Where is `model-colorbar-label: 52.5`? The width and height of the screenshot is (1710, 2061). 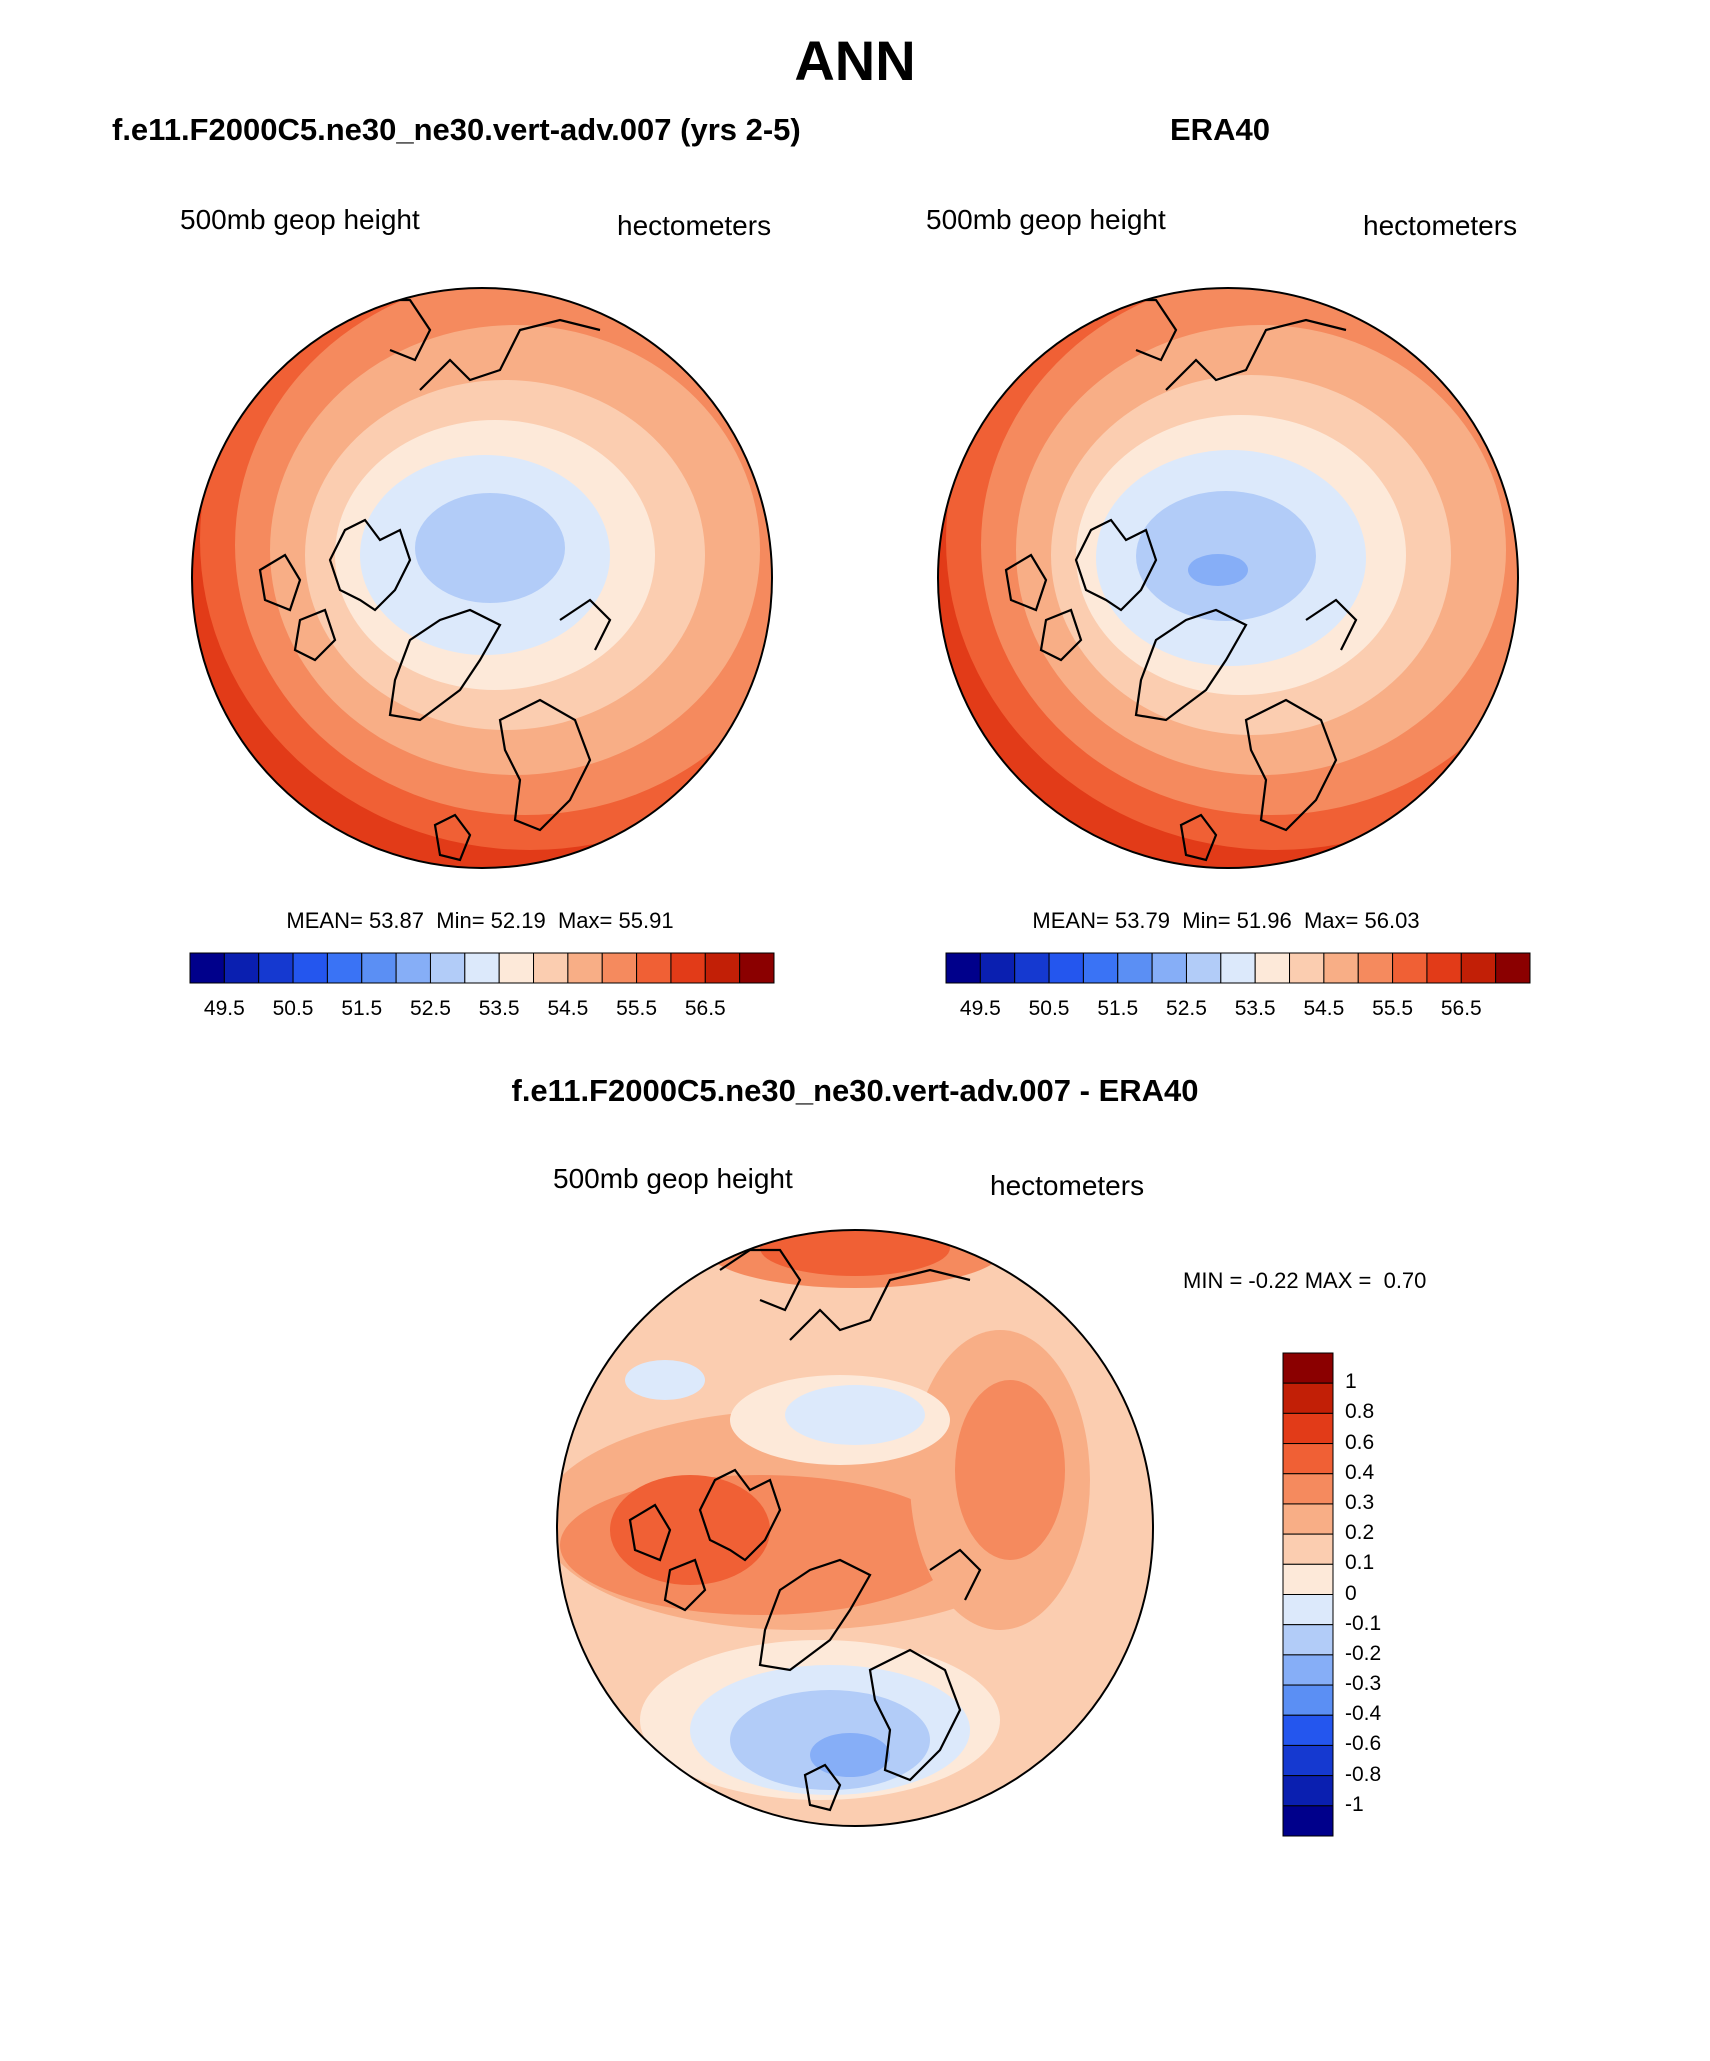 model-colorbar-label: 52.5 is located at coordinates (430, 1008).